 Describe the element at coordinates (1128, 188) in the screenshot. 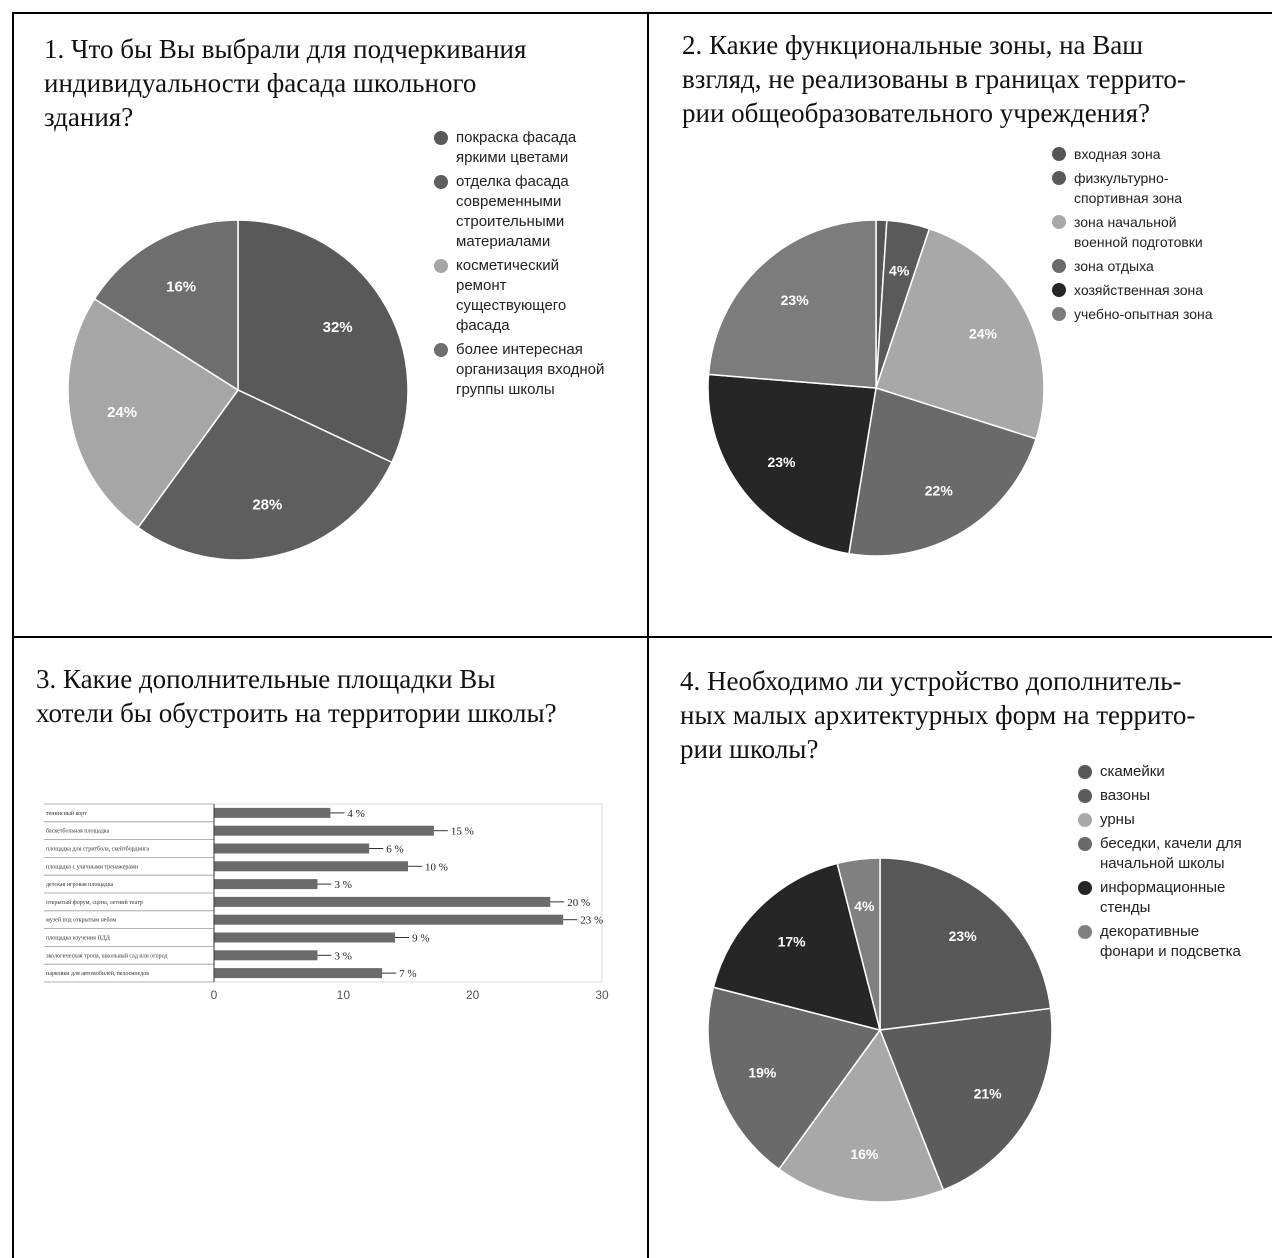

I see `q2-legend-label-2: физкультурно- спортивная зона` at that location.